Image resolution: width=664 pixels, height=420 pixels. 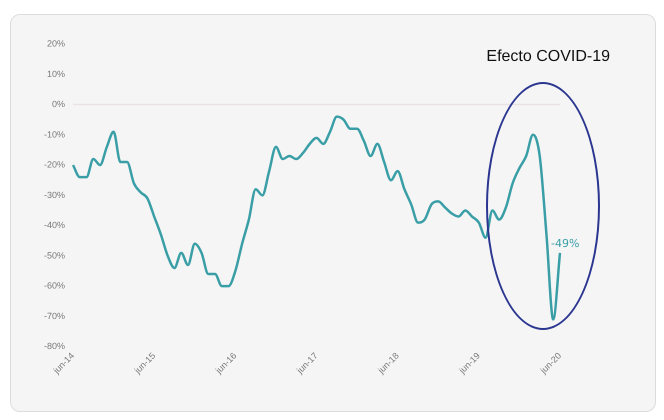 I want to click on y-tick-label: -70%, so click(x=55, y=315).